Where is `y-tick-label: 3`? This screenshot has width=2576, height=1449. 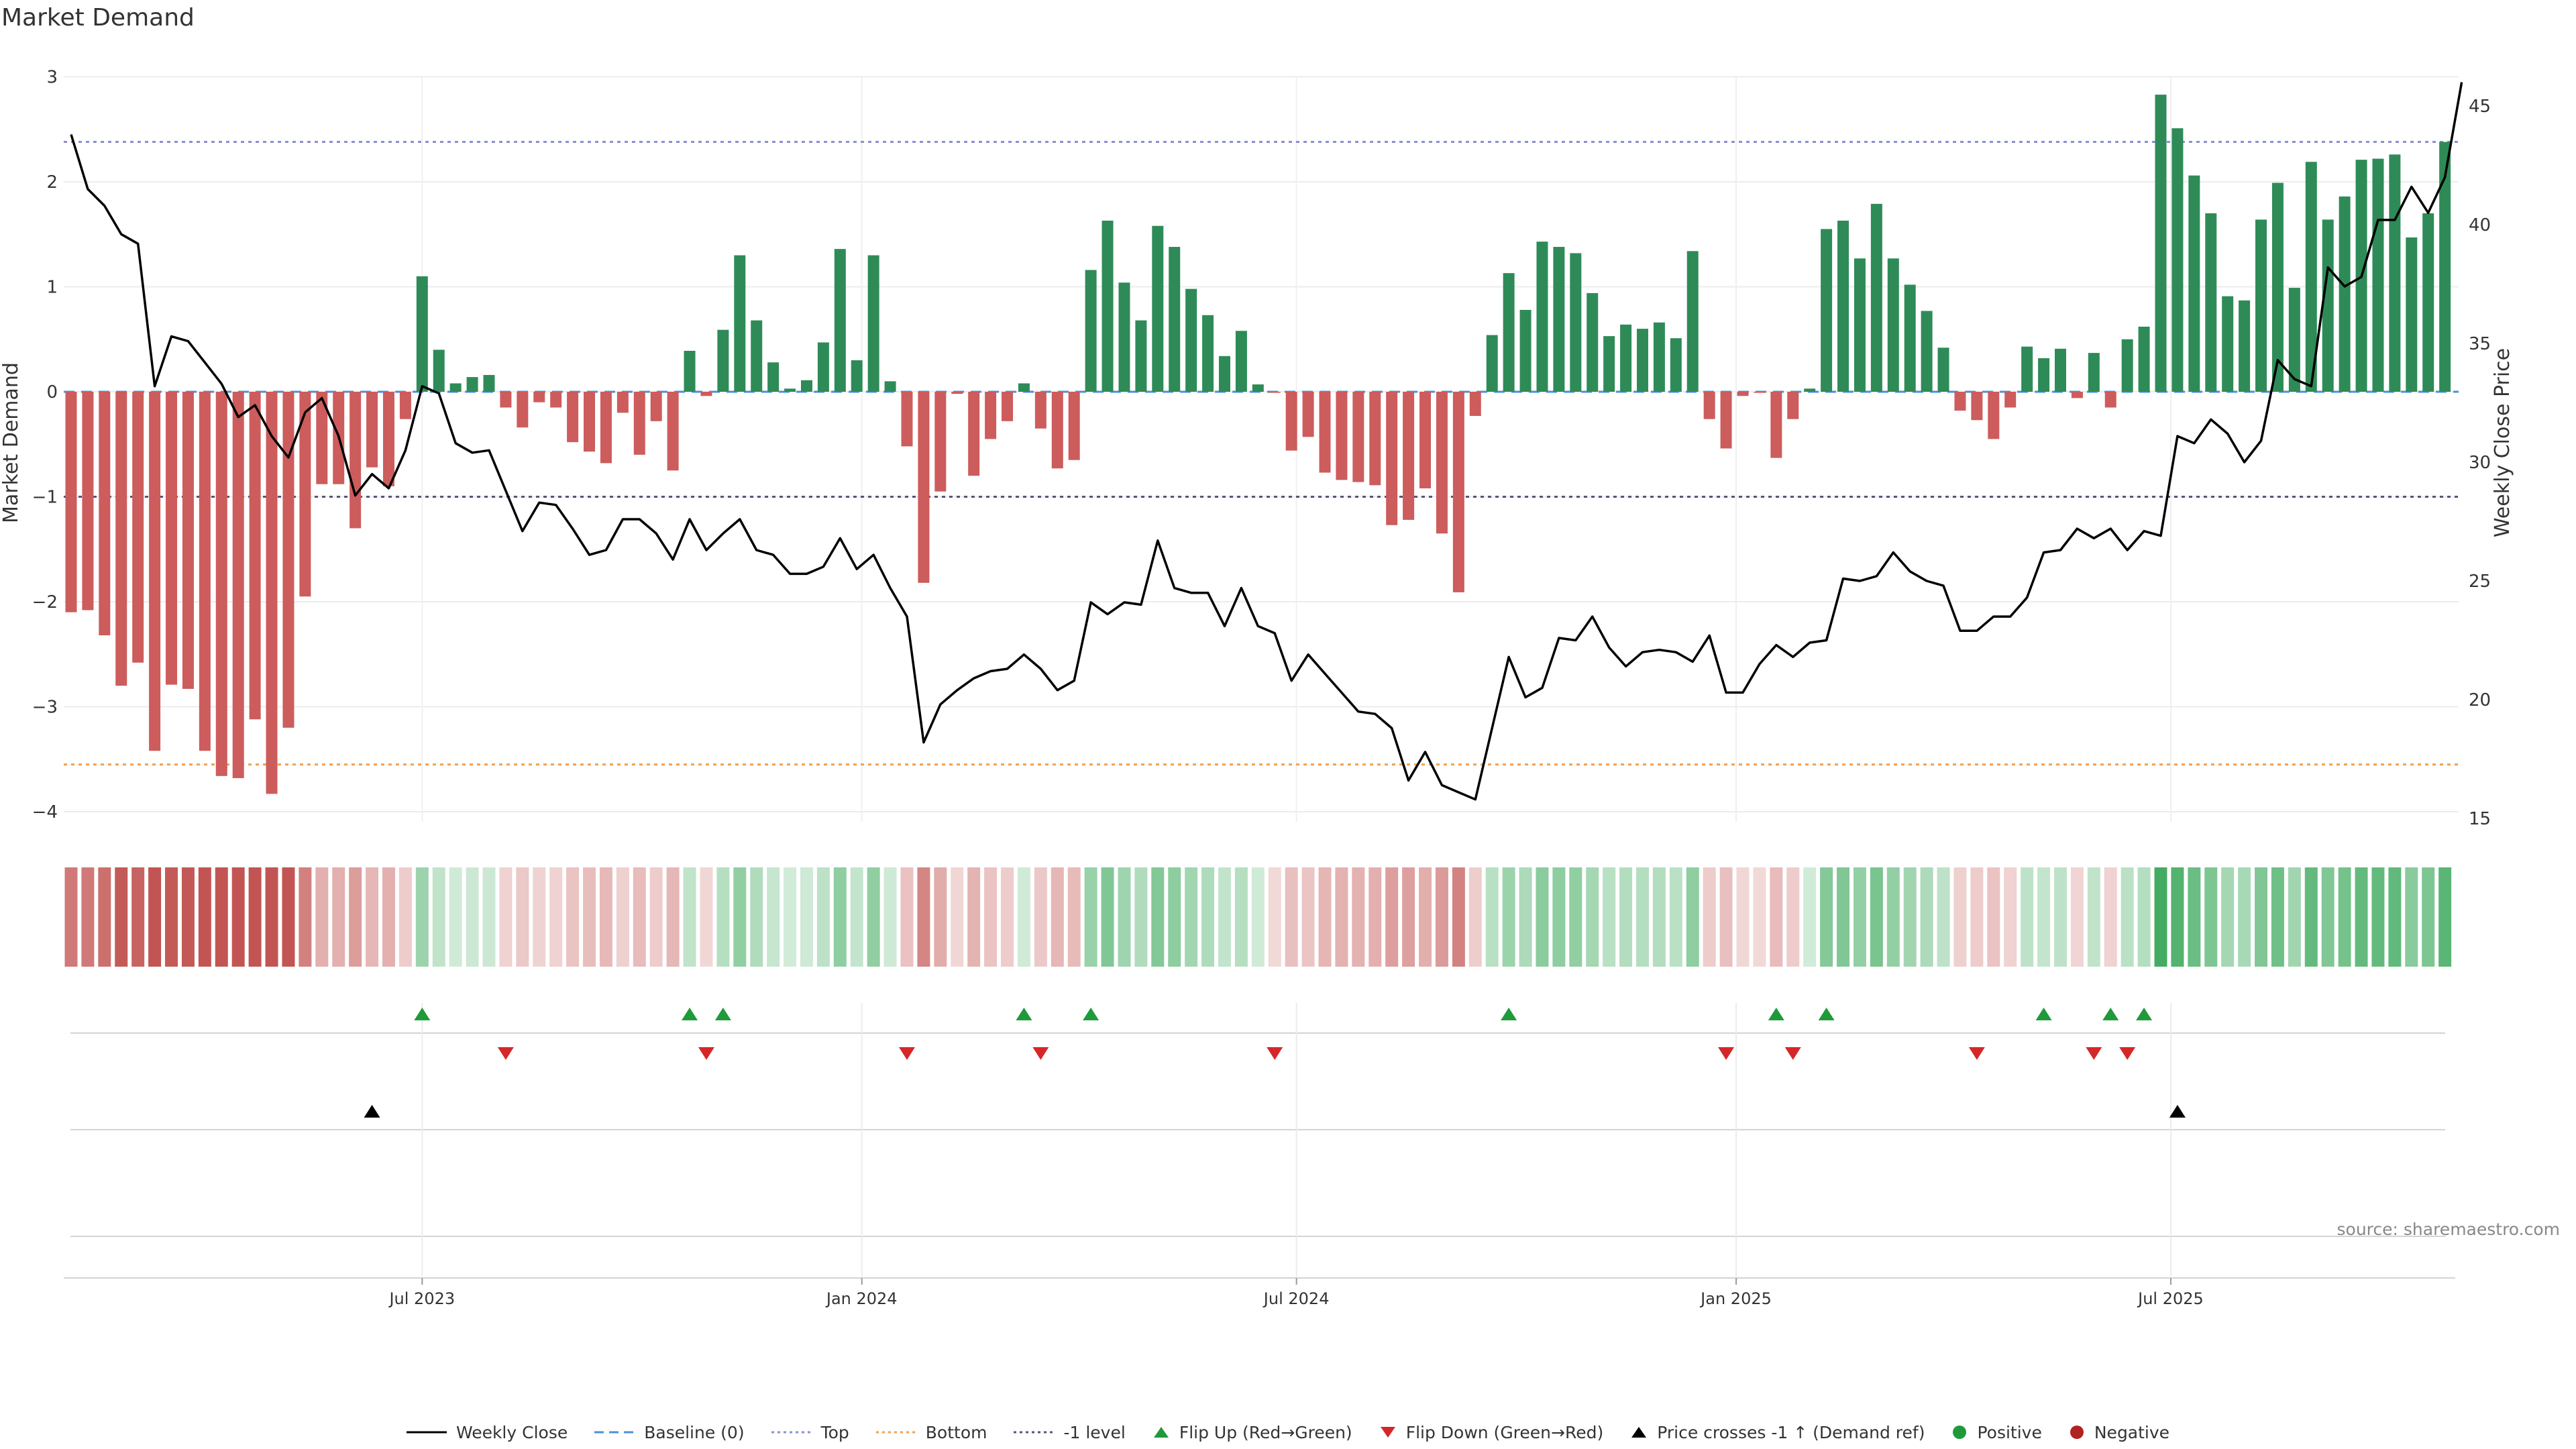 y-tick-label: 3 is located at coordinates (52, 78).